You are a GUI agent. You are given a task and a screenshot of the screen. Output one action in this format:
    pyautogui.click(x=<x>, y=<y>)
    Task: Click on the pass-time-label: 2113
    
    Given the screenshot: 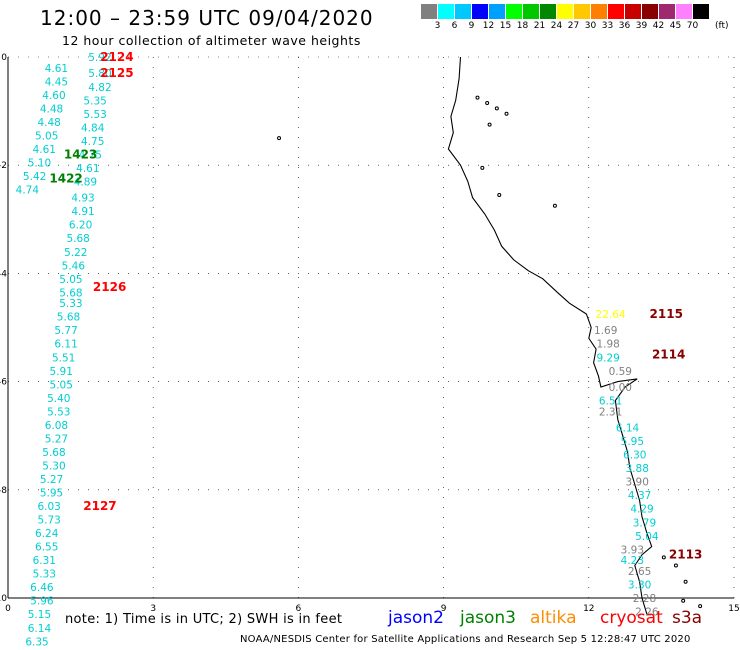 What is the action you would take?
    pyautogui.click(x=685, y=555)
    